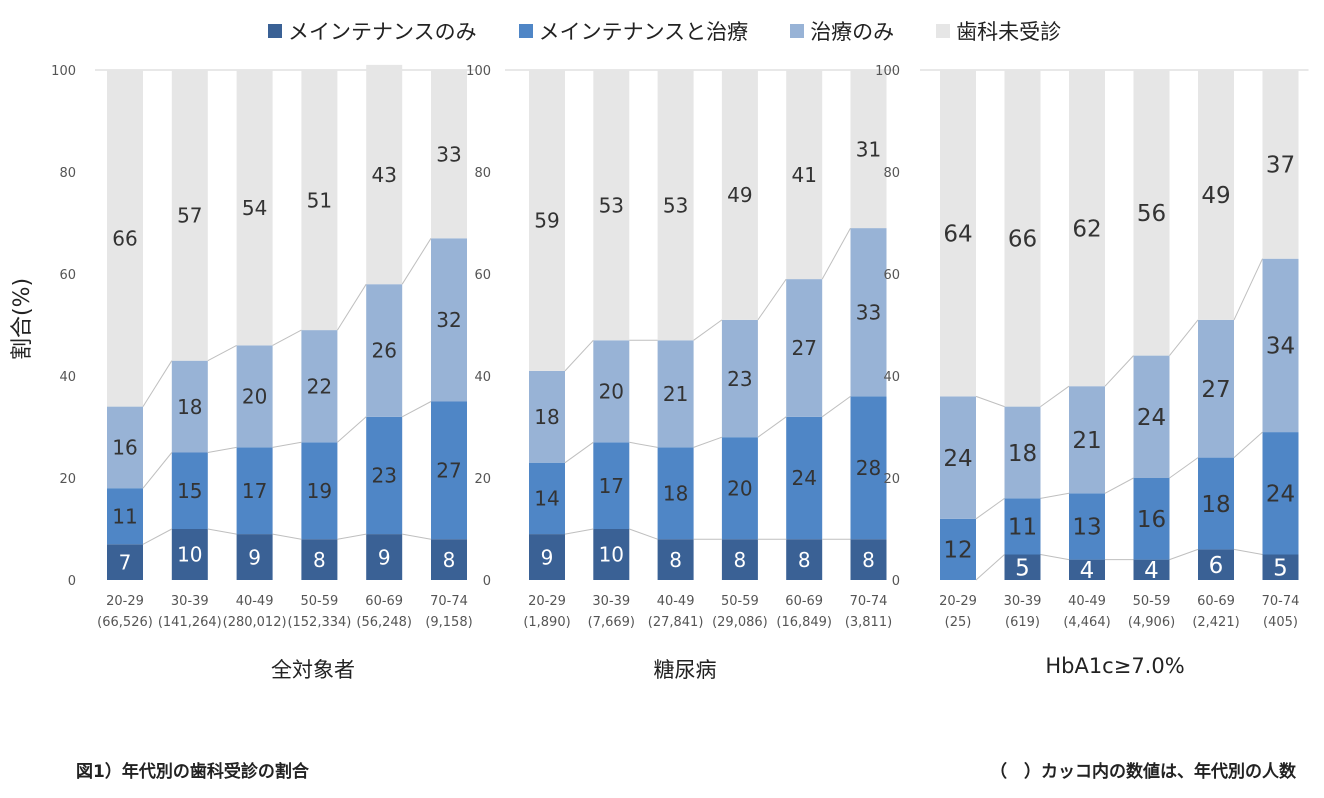 Image resolution: width=1324 pixels, height=798 pixels. I want to click on data-label: 12, so click(957, 551).